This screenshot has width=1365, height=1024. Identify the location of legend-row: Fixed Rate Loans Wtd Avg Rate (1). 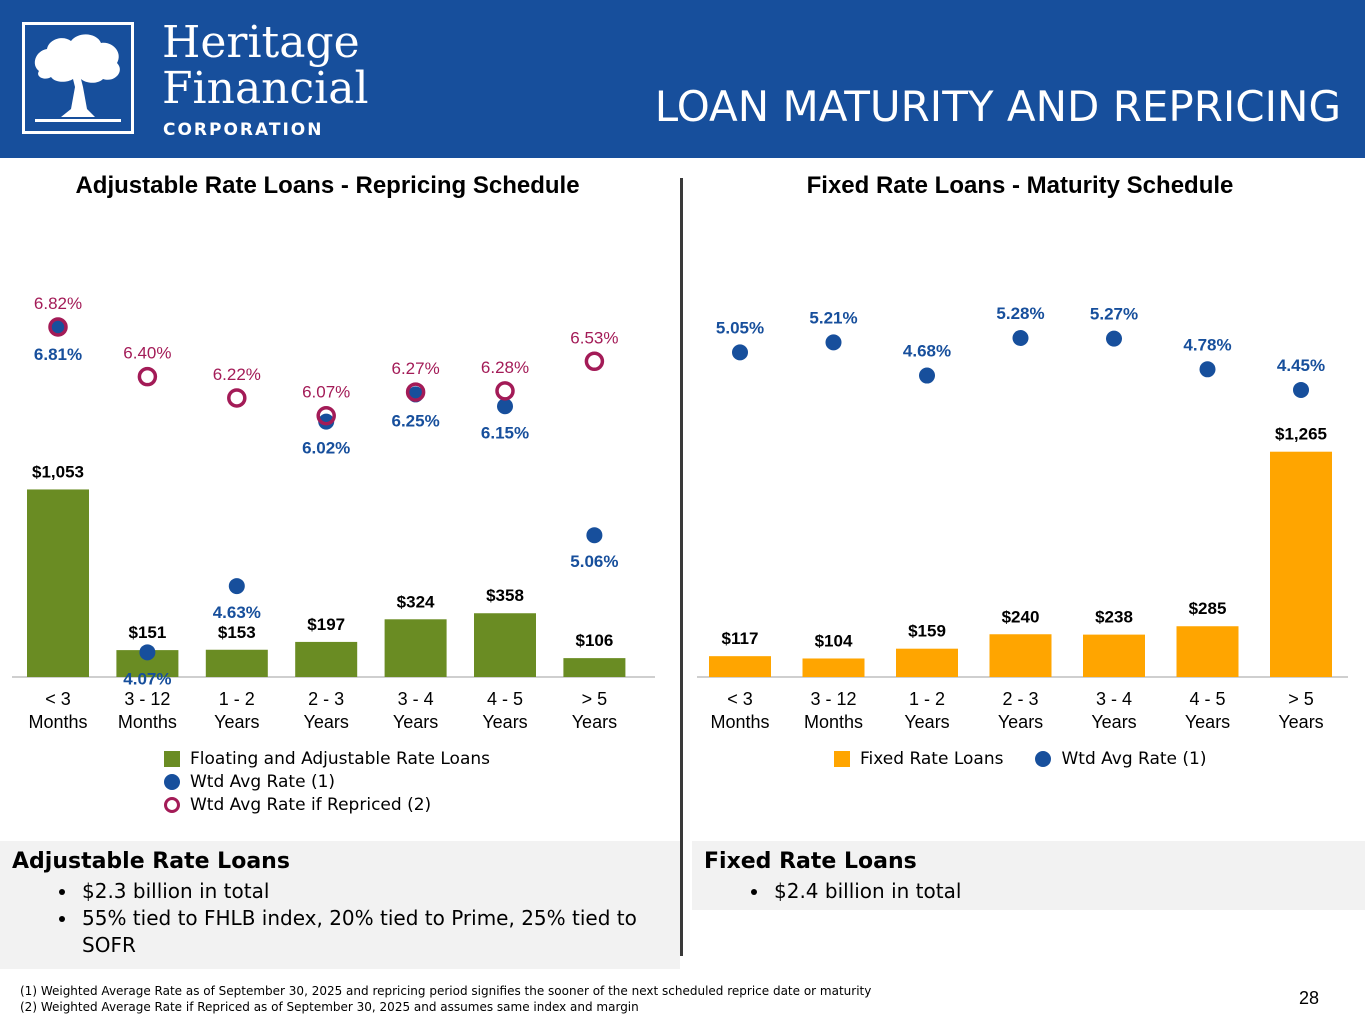
(1020, 758).